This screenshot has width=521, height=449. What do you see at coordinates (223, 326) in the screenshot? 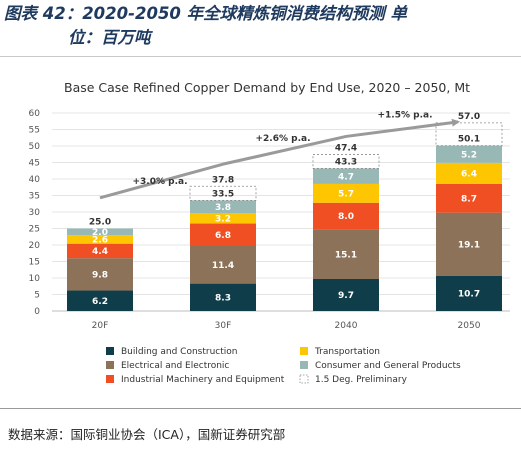
I see `x-tick-label: 30F` at bounding box center [223, 326].